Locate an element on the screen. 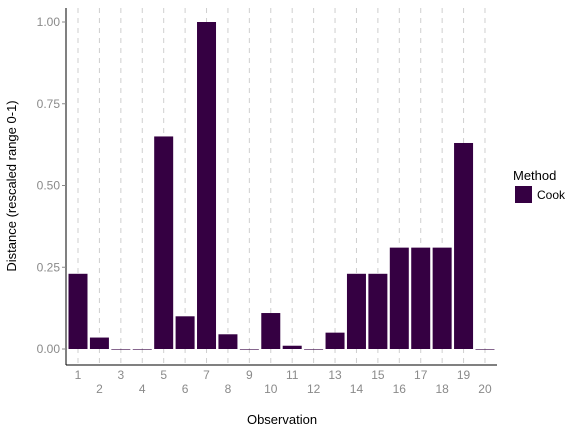  y-tick-label: 0.75 is located at coordinates (49, 104).